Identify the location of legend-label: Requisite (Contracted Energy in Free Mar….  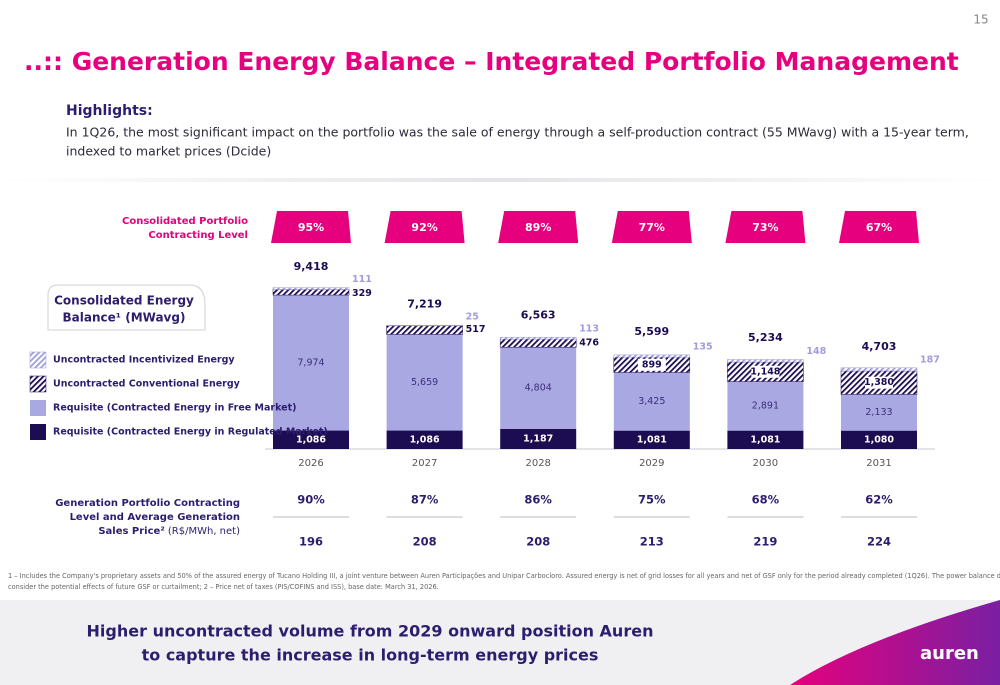
(174, 408).